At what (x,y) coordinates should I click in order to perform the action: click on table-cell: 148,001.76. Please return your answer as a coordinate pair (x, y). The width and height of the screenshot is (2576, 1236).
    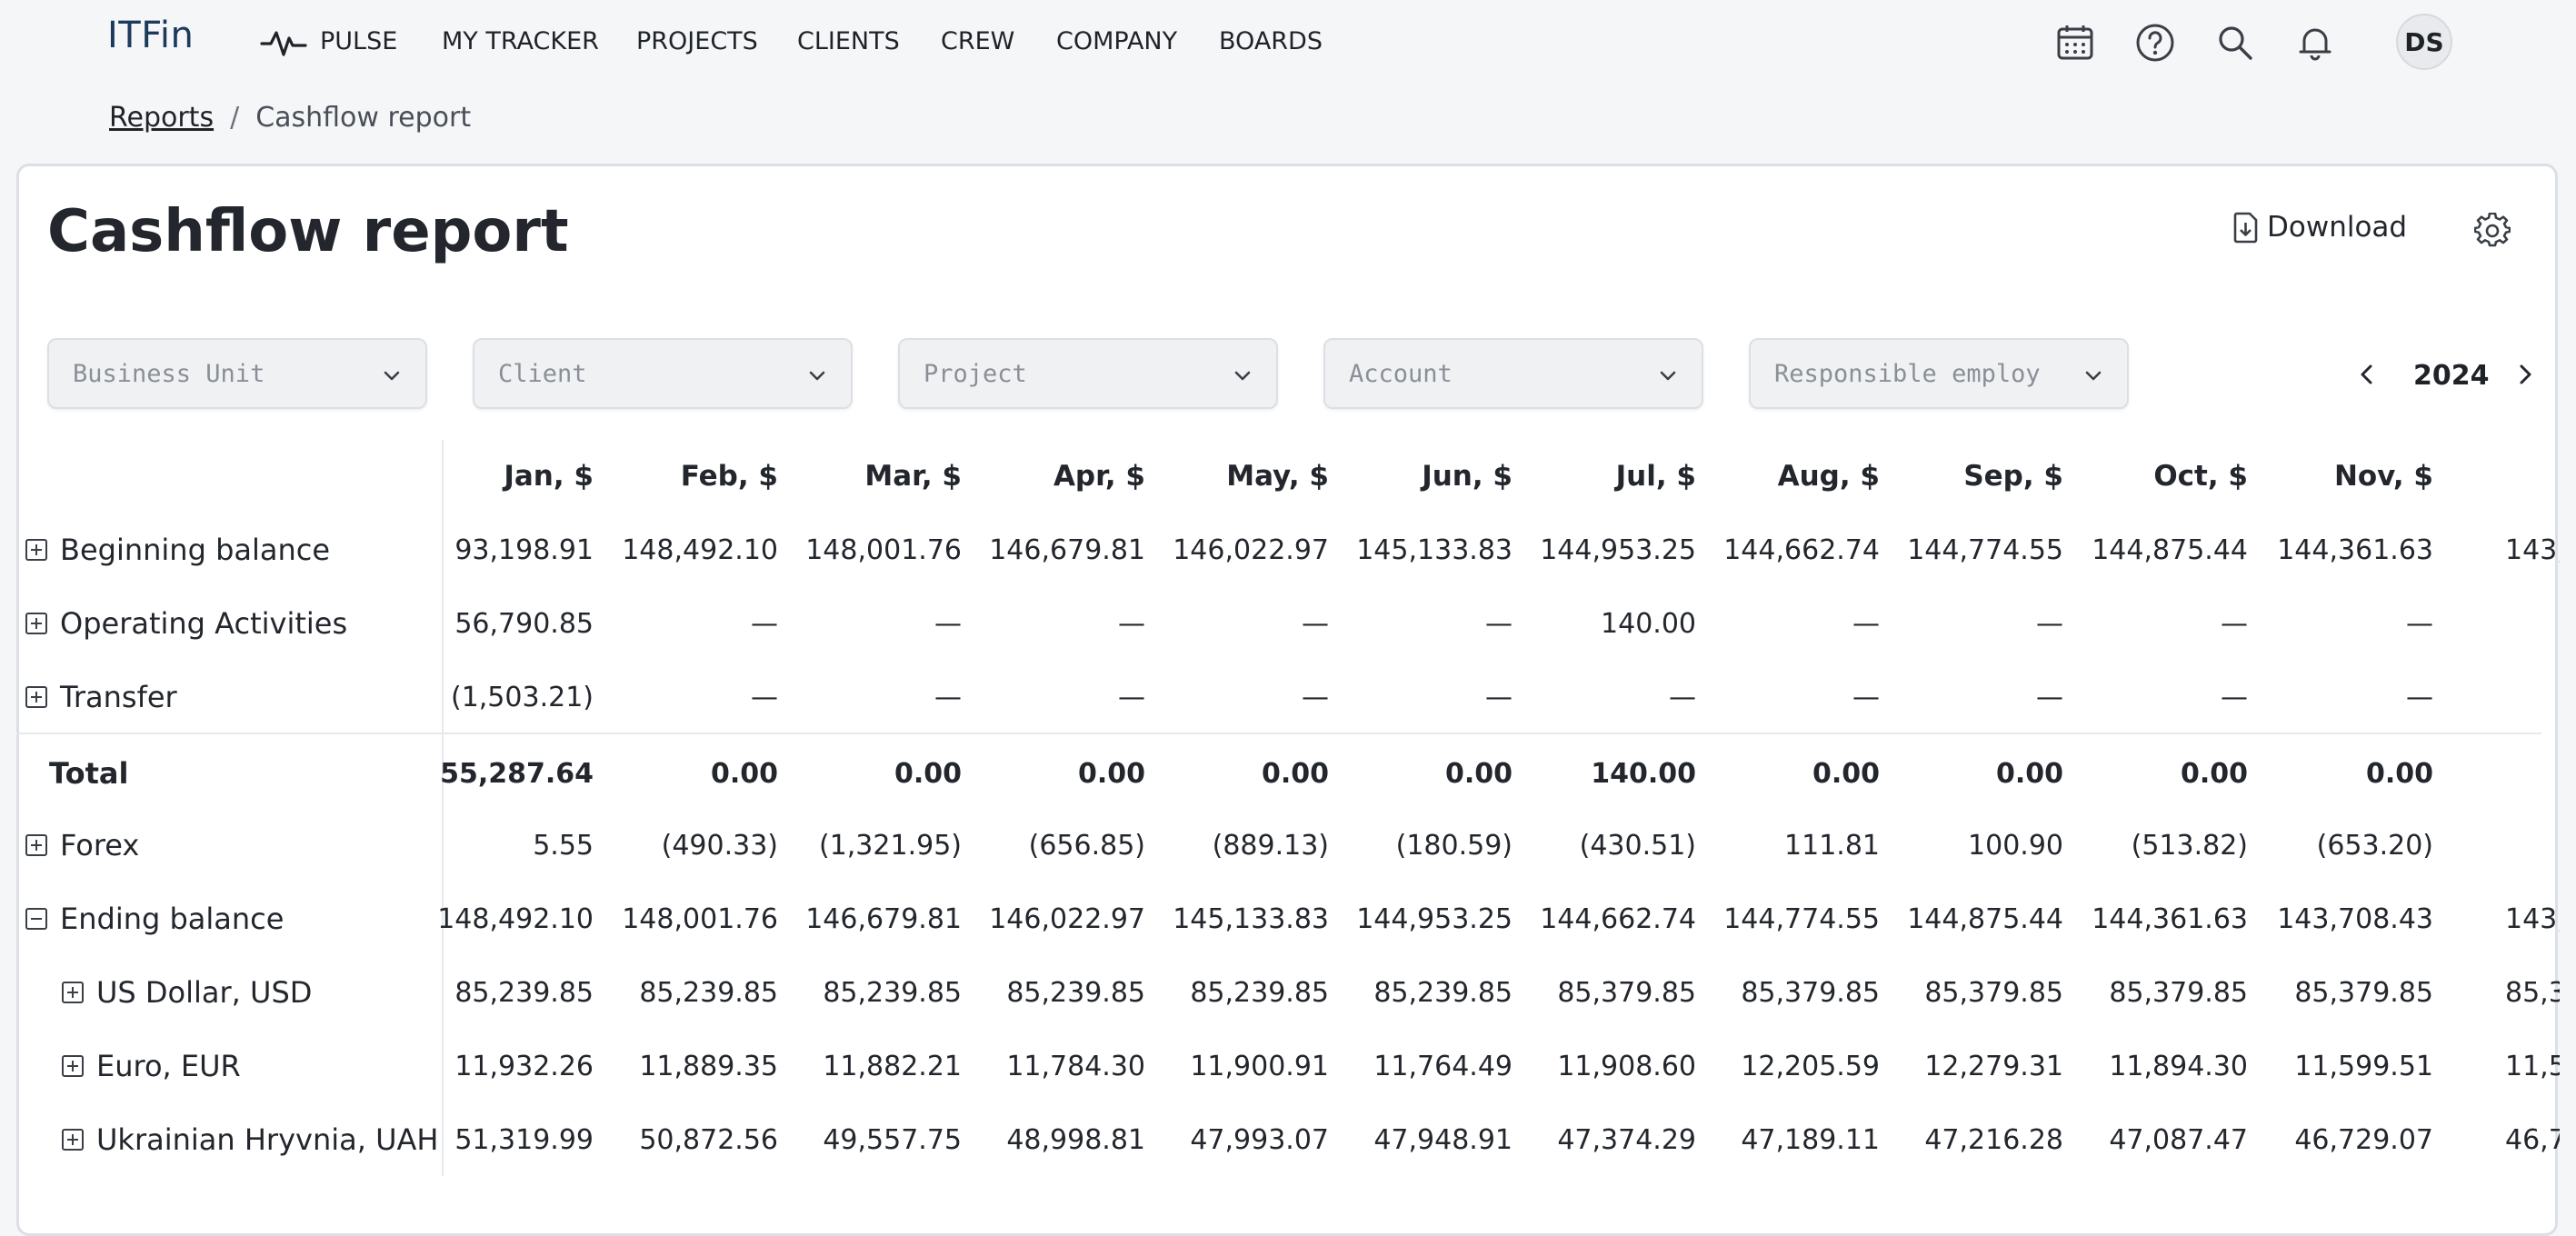
    Looking at the image, I should click on (884, 550).